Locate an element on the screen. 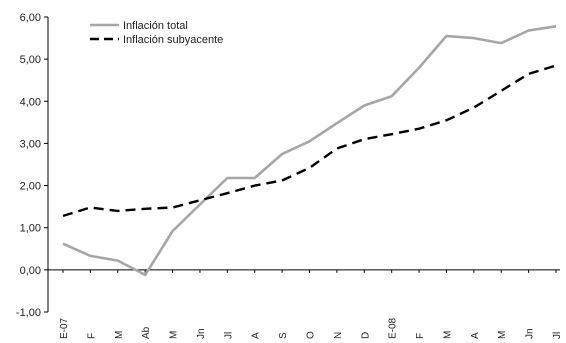 This screenshot has height=343, width=566. x-tick-label: O is located at coordinates (311, 335).